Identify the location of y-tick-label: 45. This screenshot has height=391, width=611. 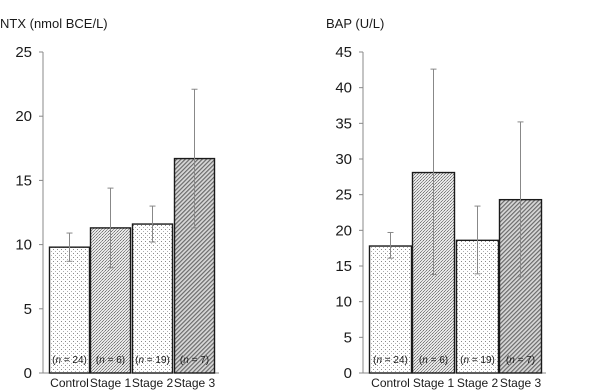
(343, 52).